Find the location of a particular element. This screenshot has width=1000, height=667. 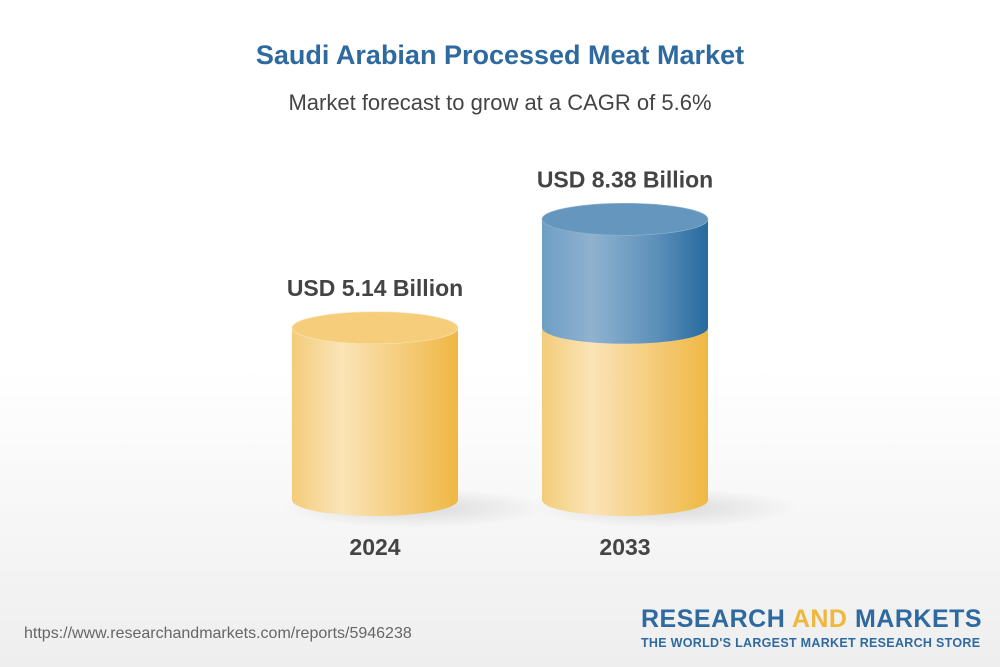

chart-title: Saudi Arabian Processed Meat Market is located at coordinates (500, 55).